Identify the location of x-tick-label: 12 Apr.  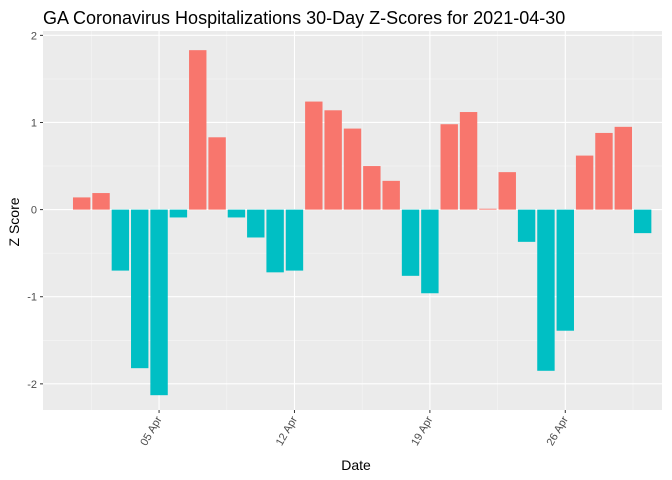
(287, 431).